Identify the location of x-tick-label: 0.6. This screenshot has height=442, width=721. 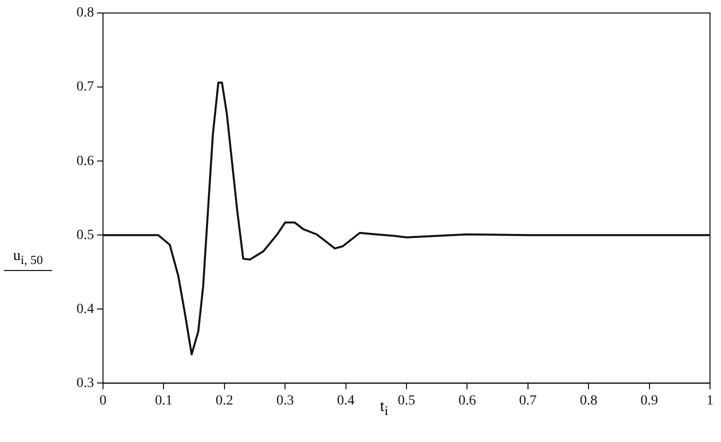
(467, 400).